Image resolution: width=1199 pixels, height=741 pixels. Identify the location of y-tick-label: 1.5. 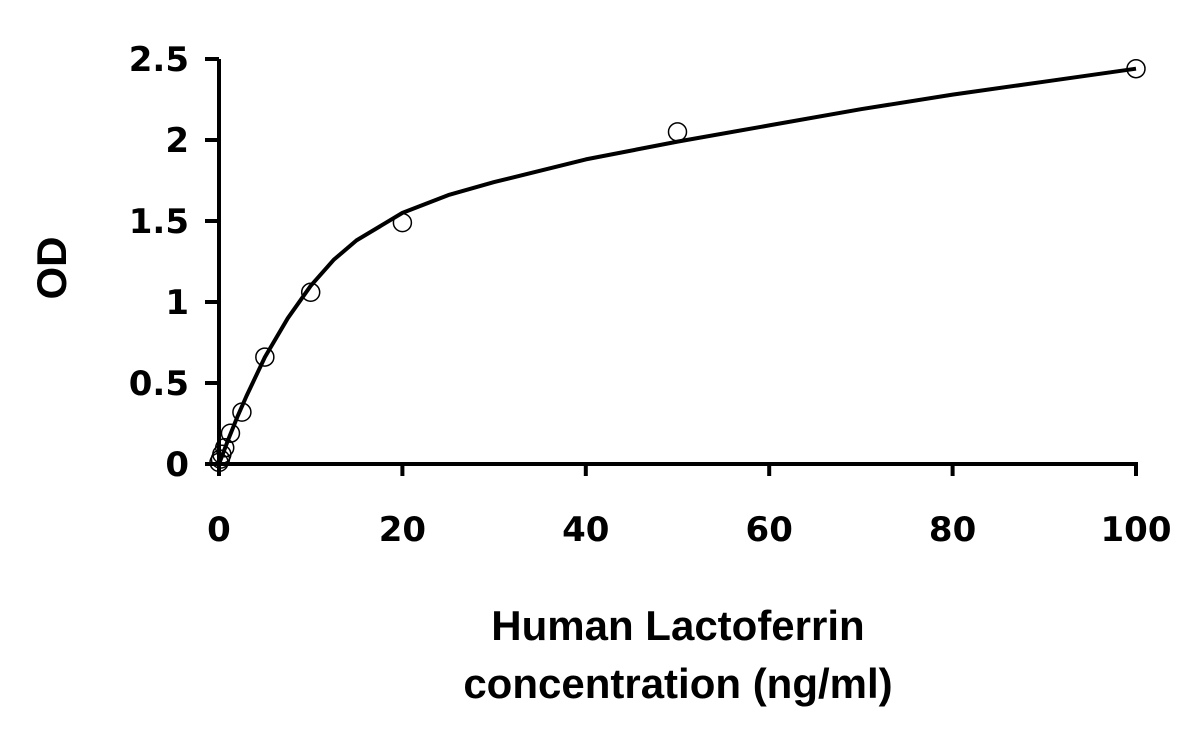
(159, 222).